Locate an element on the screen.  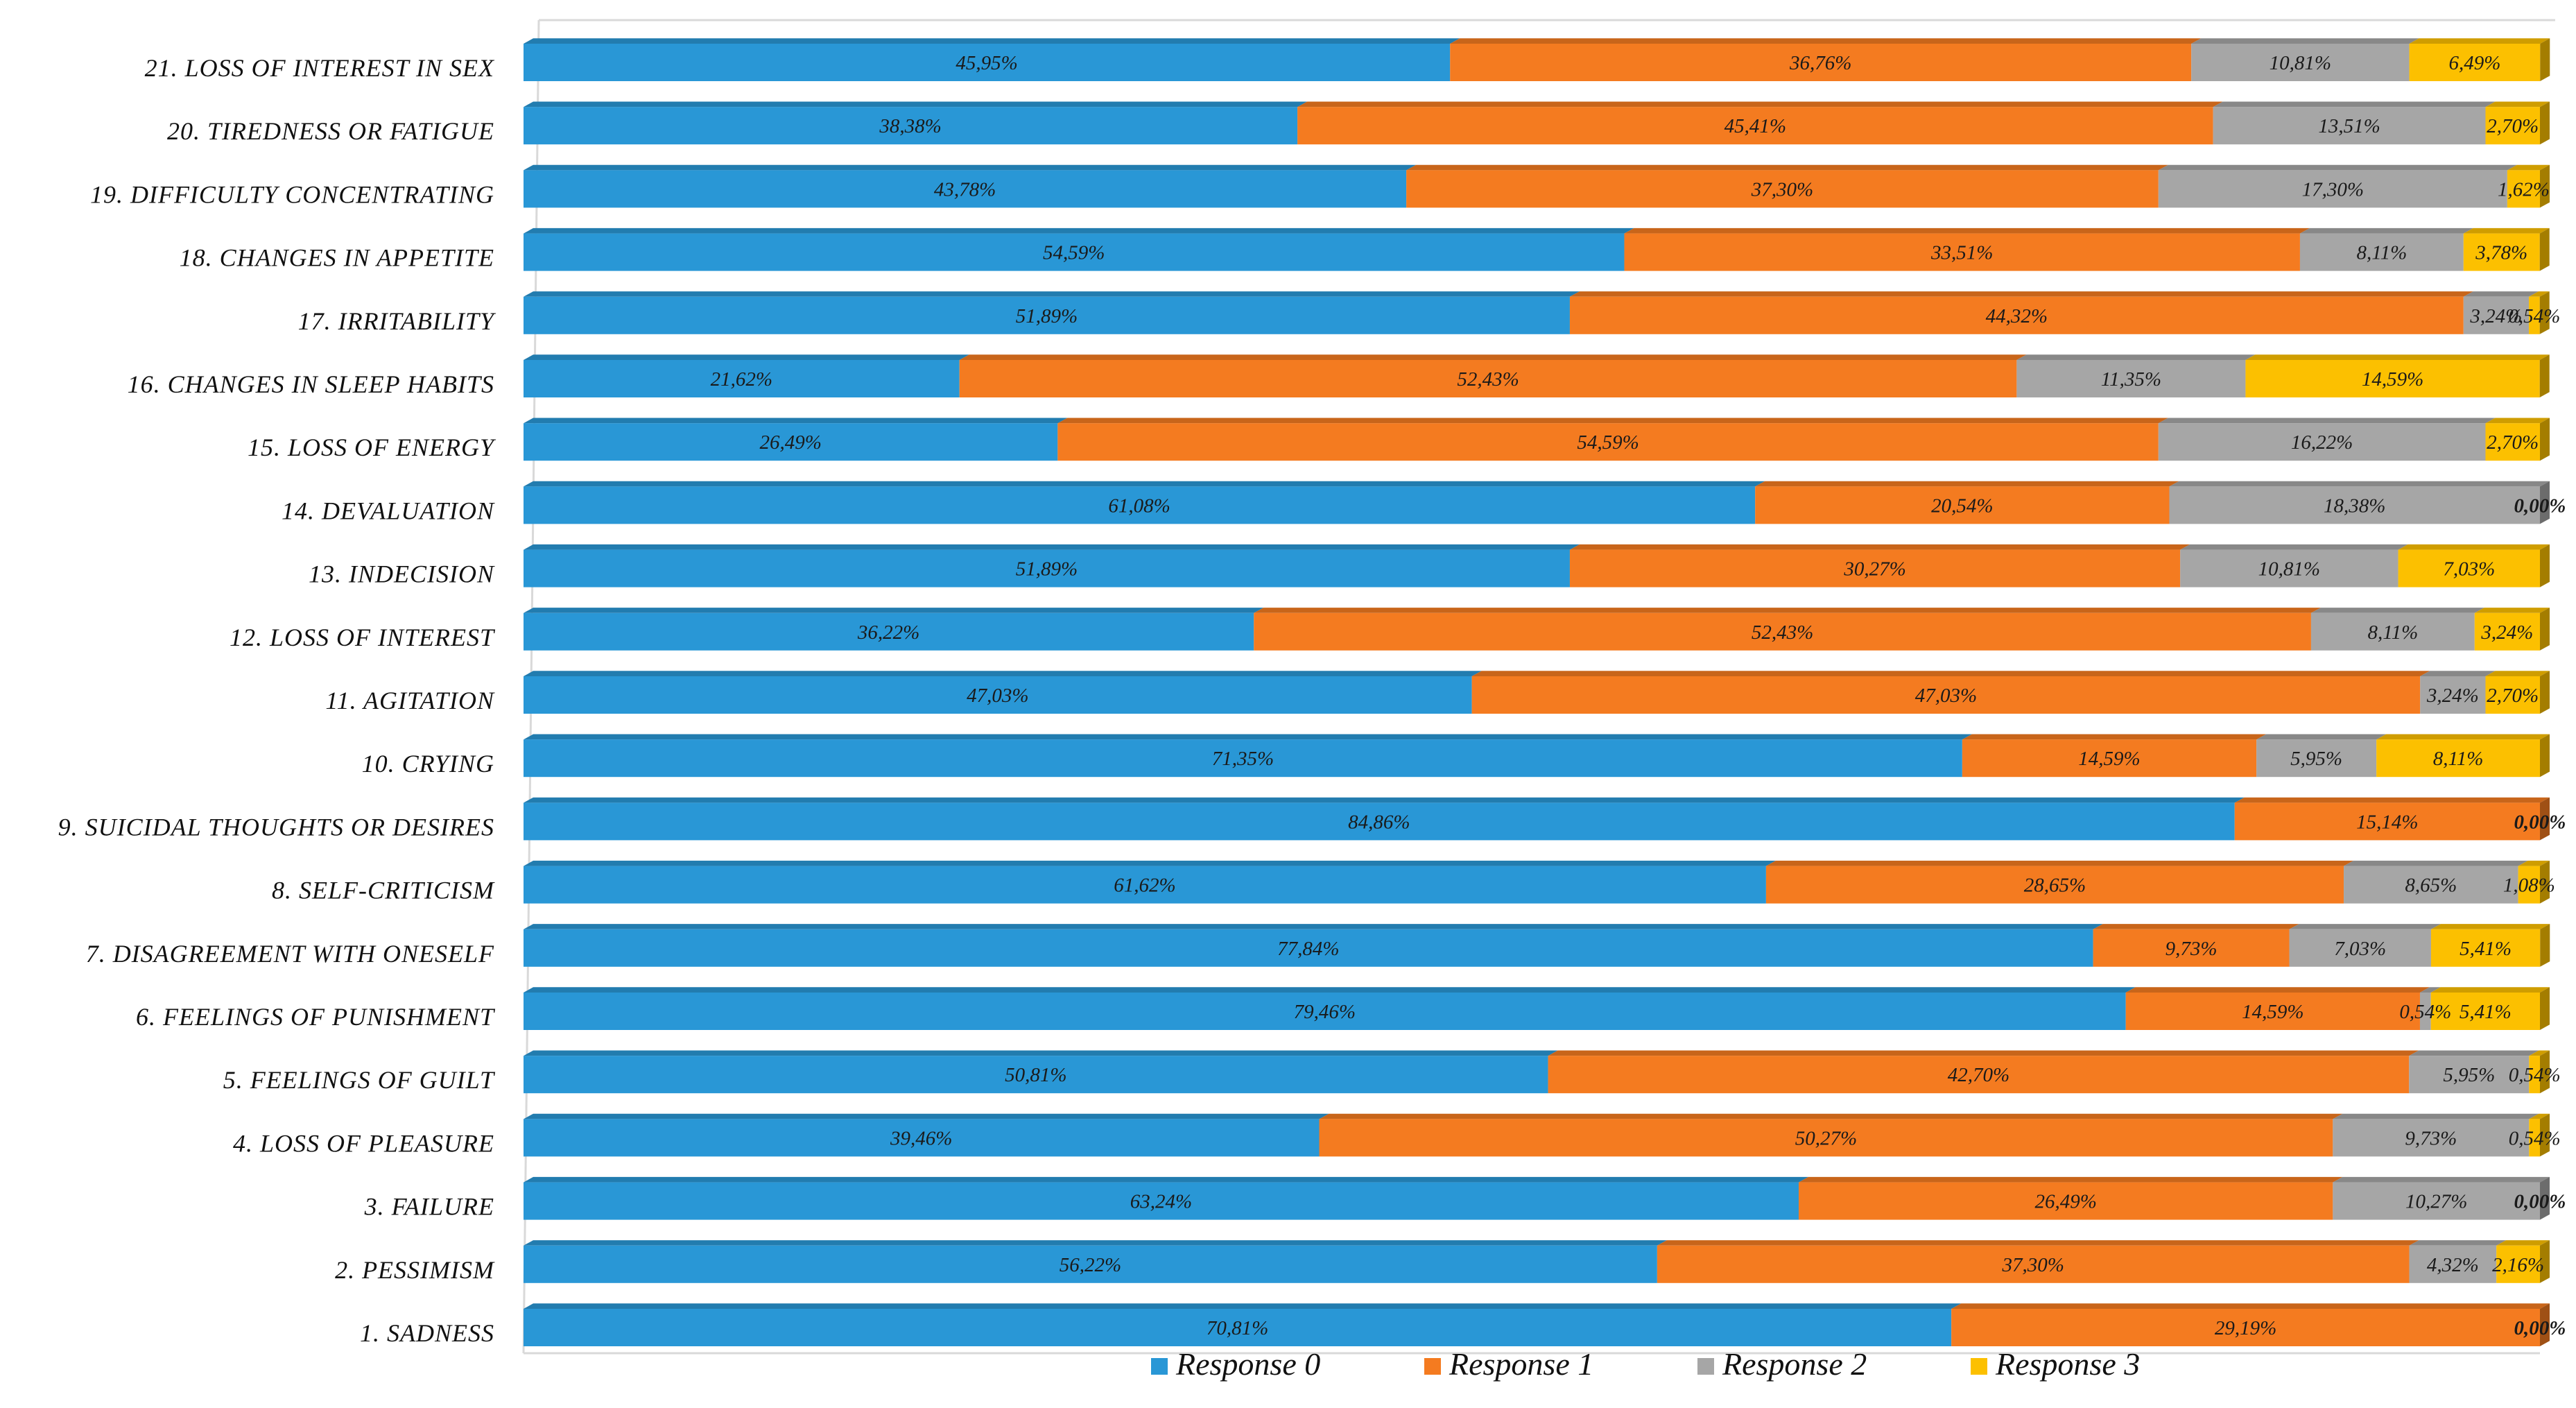
data-label: 63,24% is located at coordinates (1161, 1202).